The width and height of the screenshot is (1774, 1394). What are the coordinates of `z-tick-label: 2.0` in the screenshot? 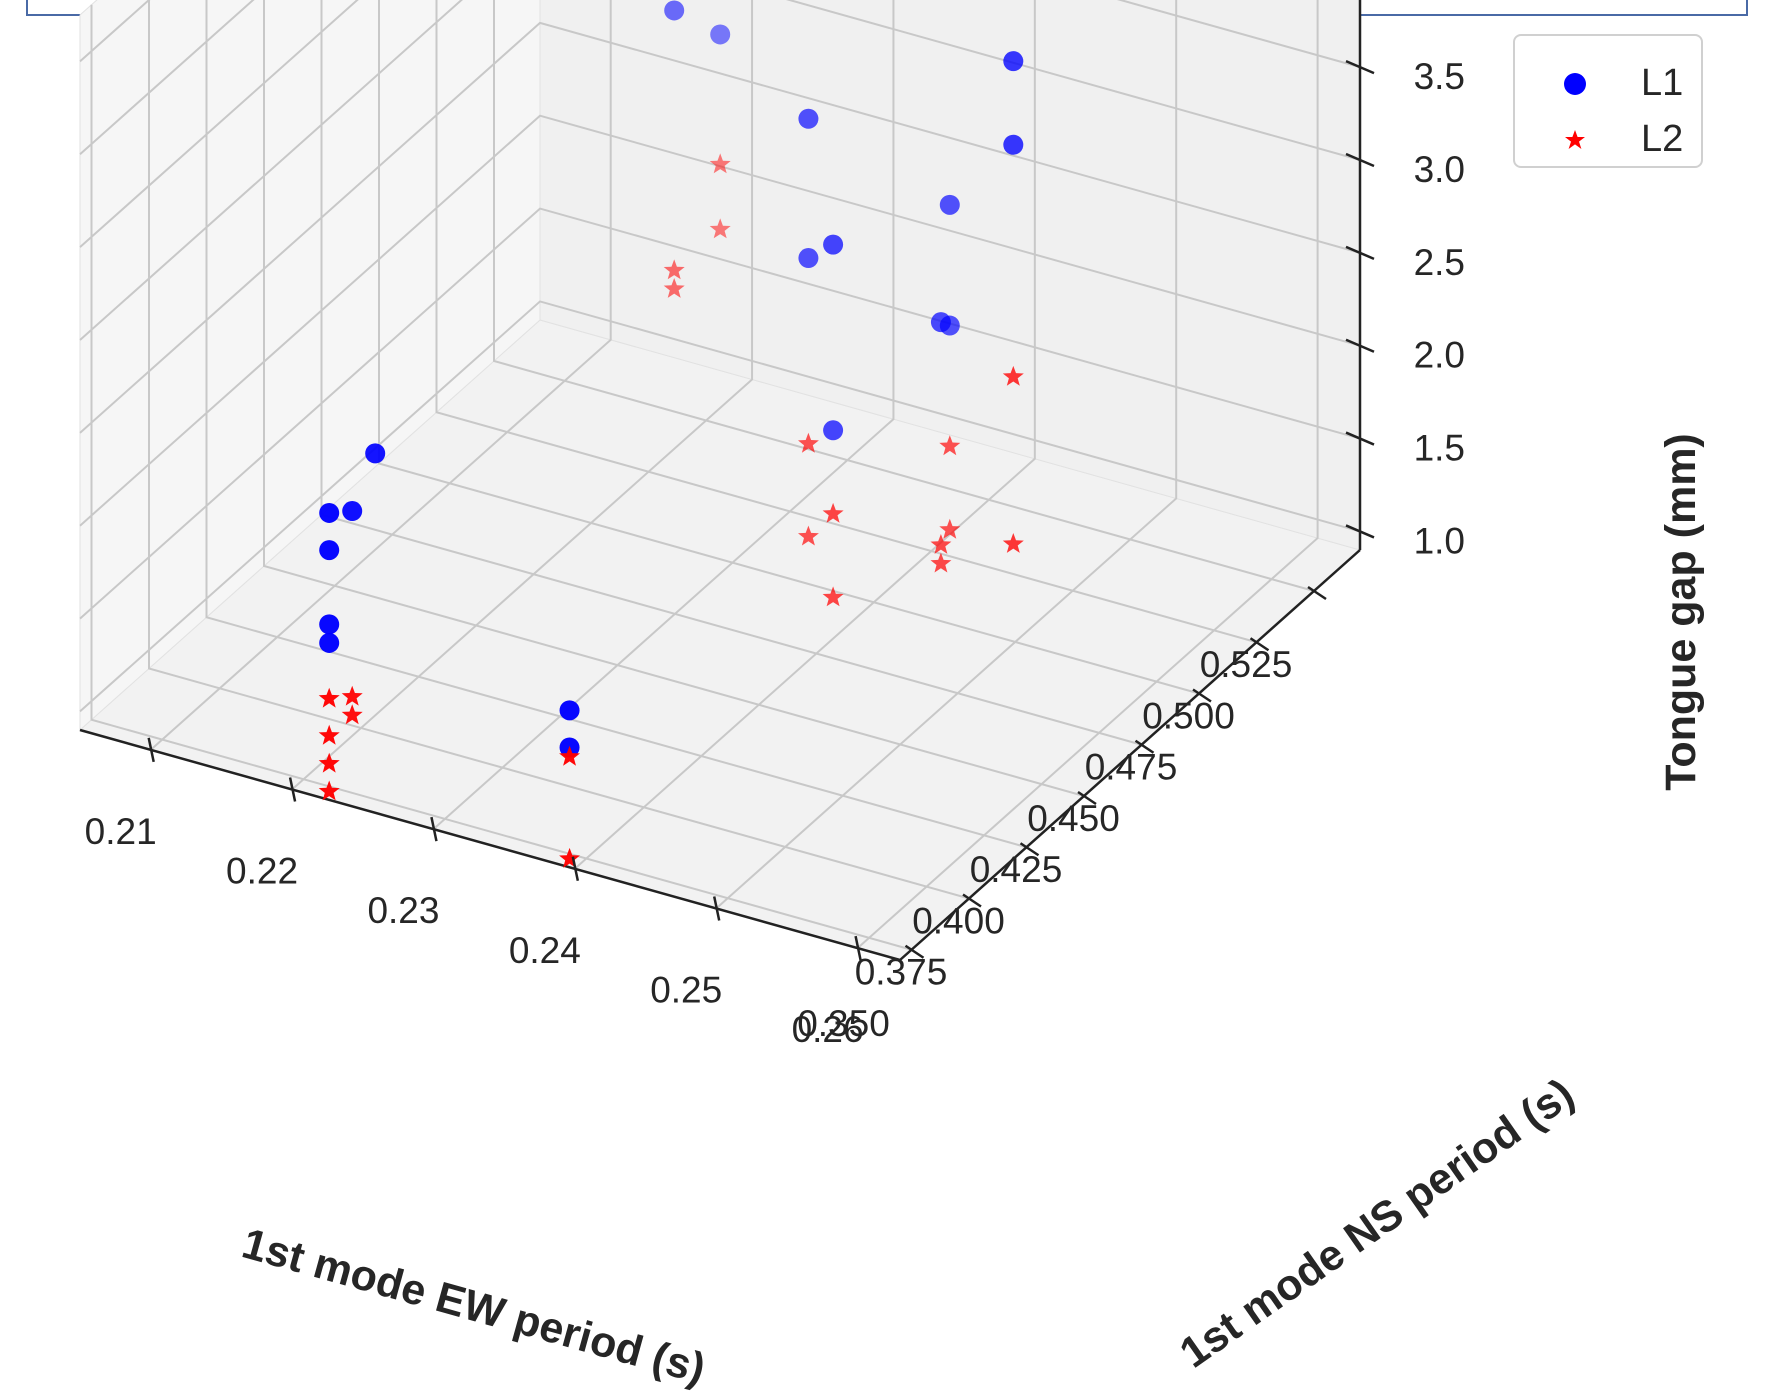 It's located at (1439, 355).